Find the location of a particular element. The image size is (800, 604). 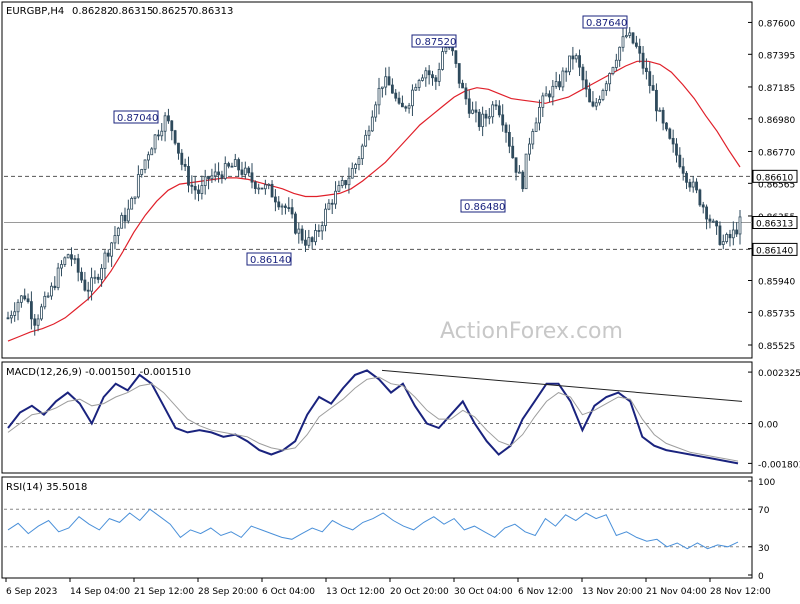

price-annotation-label: 0.87640 is located at coordinates (606, 23).